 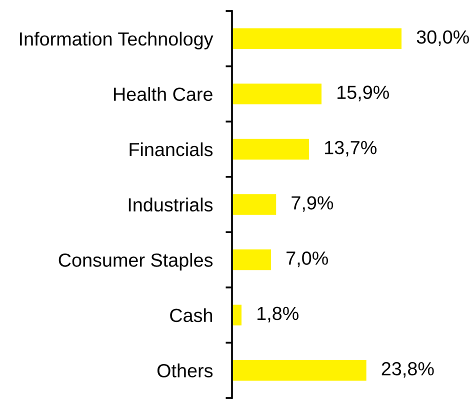 I want to click on y-tick-label: Cash, so click(x=191, y=315).